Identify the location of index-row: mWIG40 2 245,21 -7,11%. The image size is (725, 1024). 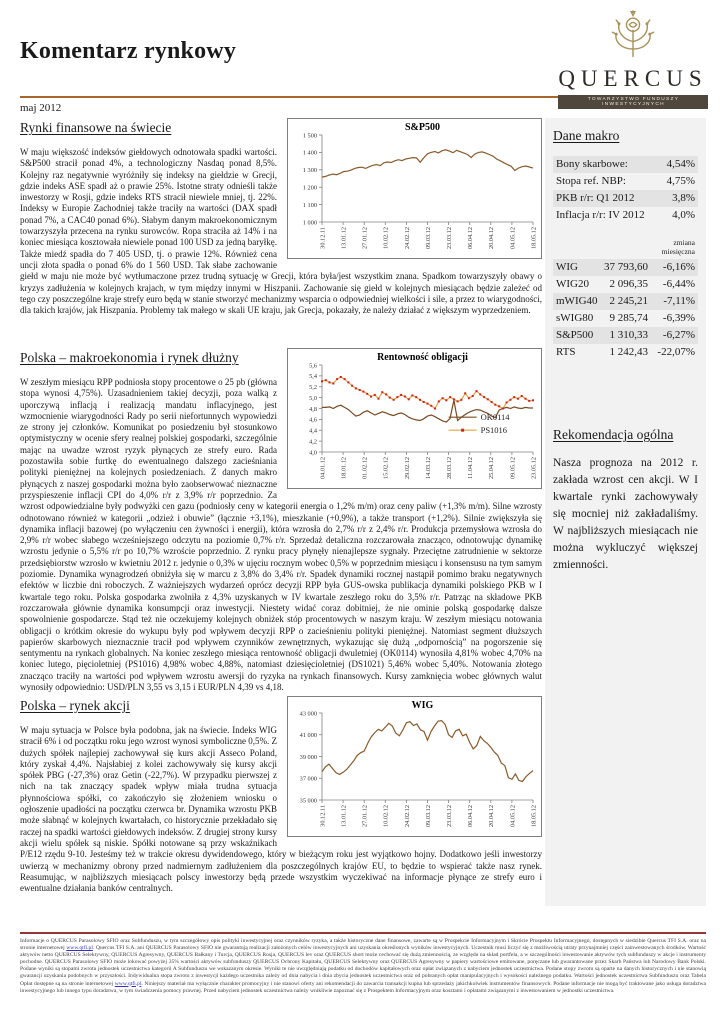
(625, 301).